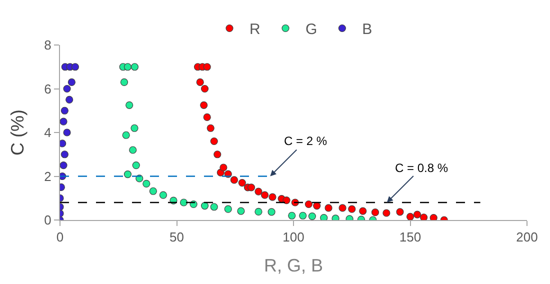 This screenshot has height=284, width=550. What do you see at coordinates (367, 29) in the screenshot?
I see `legend-label: B` at bounding box center [367, 29].